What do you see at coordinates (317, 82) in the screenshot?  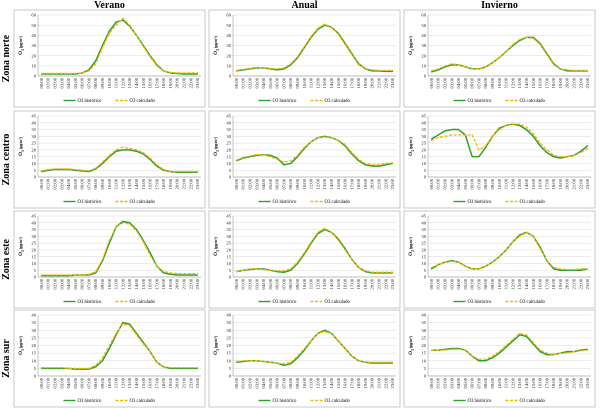 I see `x-tick-label: 12:00` at bounding box center [317, 82].